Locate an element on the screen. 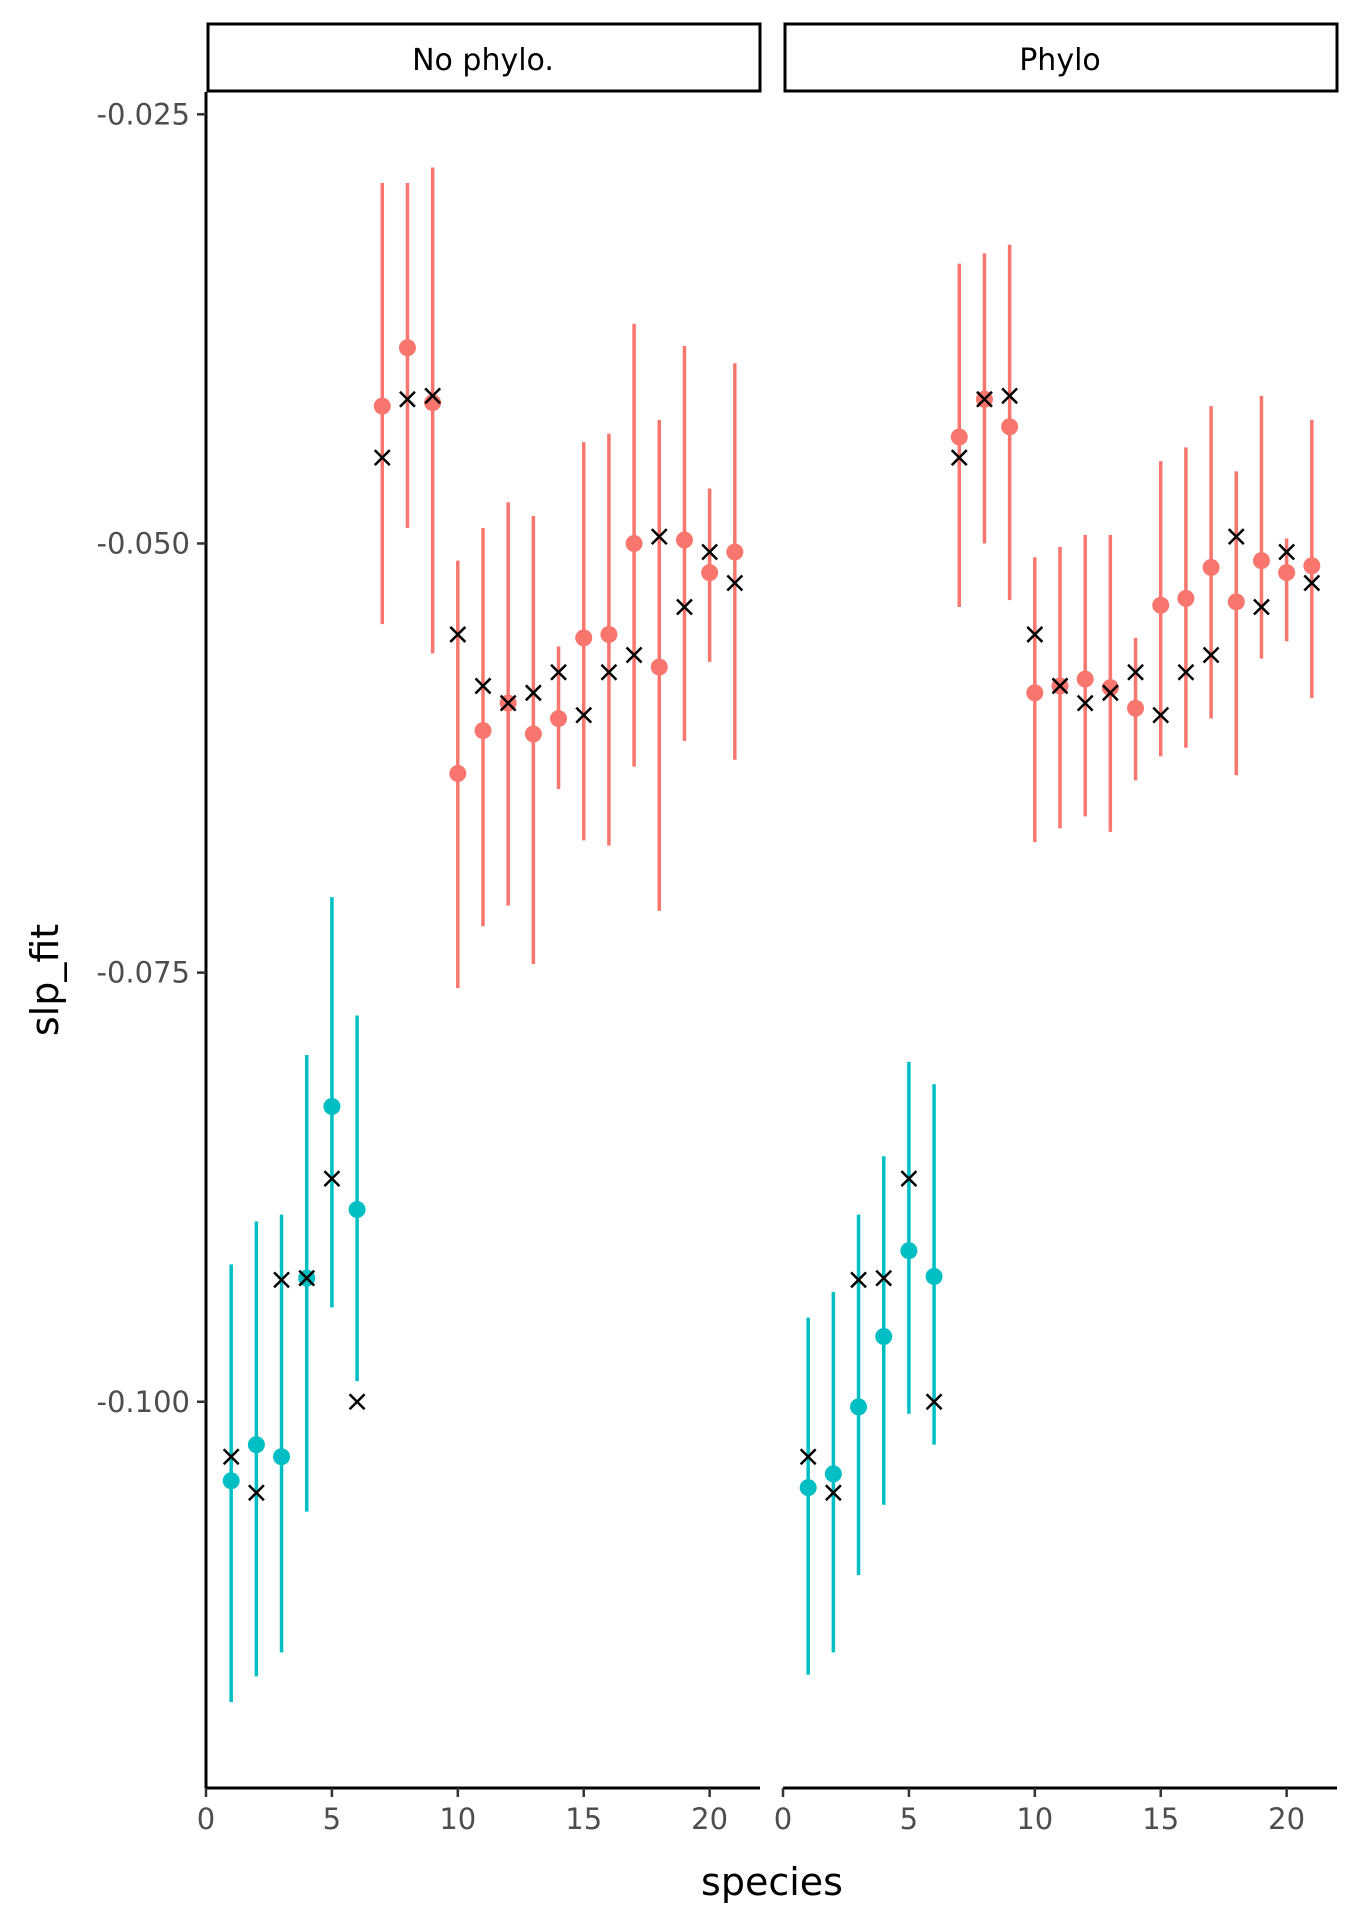  facet-strip-label: Phylo is located at coordinates (1060, 60).